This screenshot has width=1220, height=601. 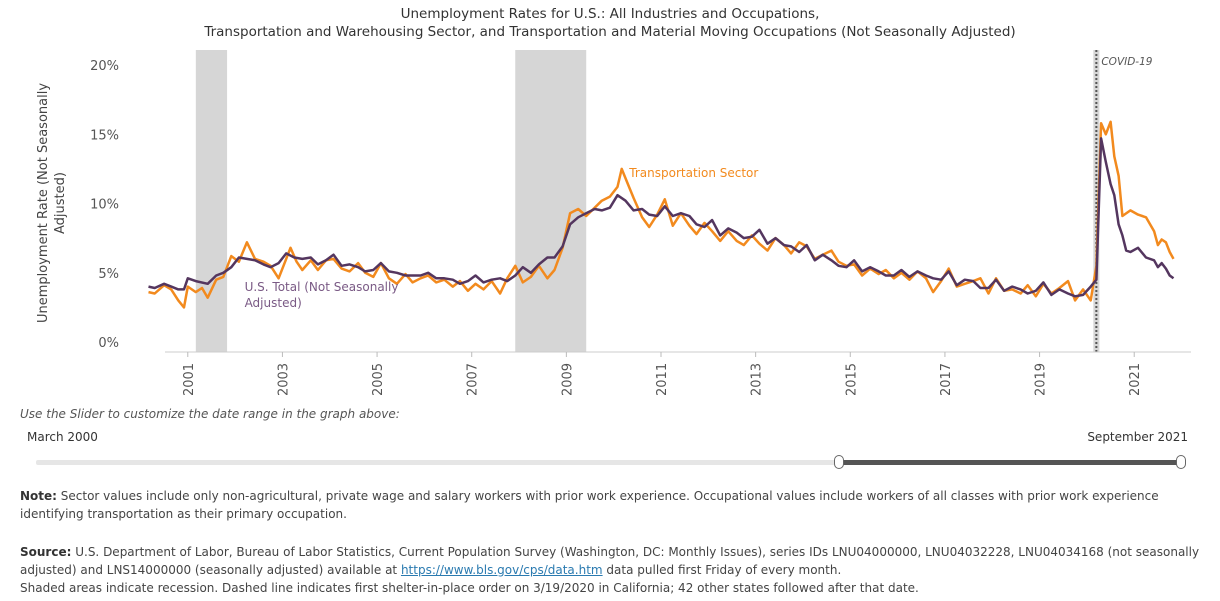 I want to click on y-tick-label: 0%, so click(x=108, y=343).